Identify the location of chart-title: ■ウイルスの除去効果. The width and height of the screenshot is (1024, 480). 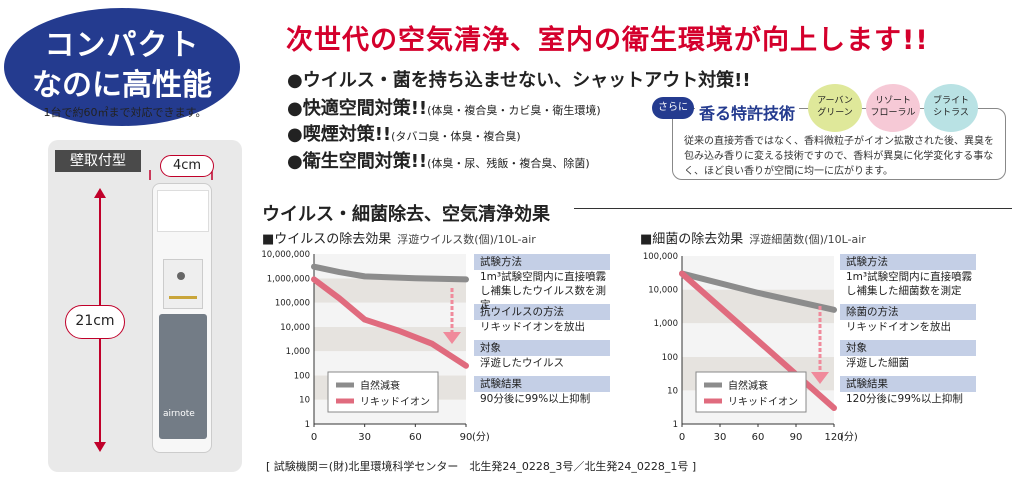
(327, 239).